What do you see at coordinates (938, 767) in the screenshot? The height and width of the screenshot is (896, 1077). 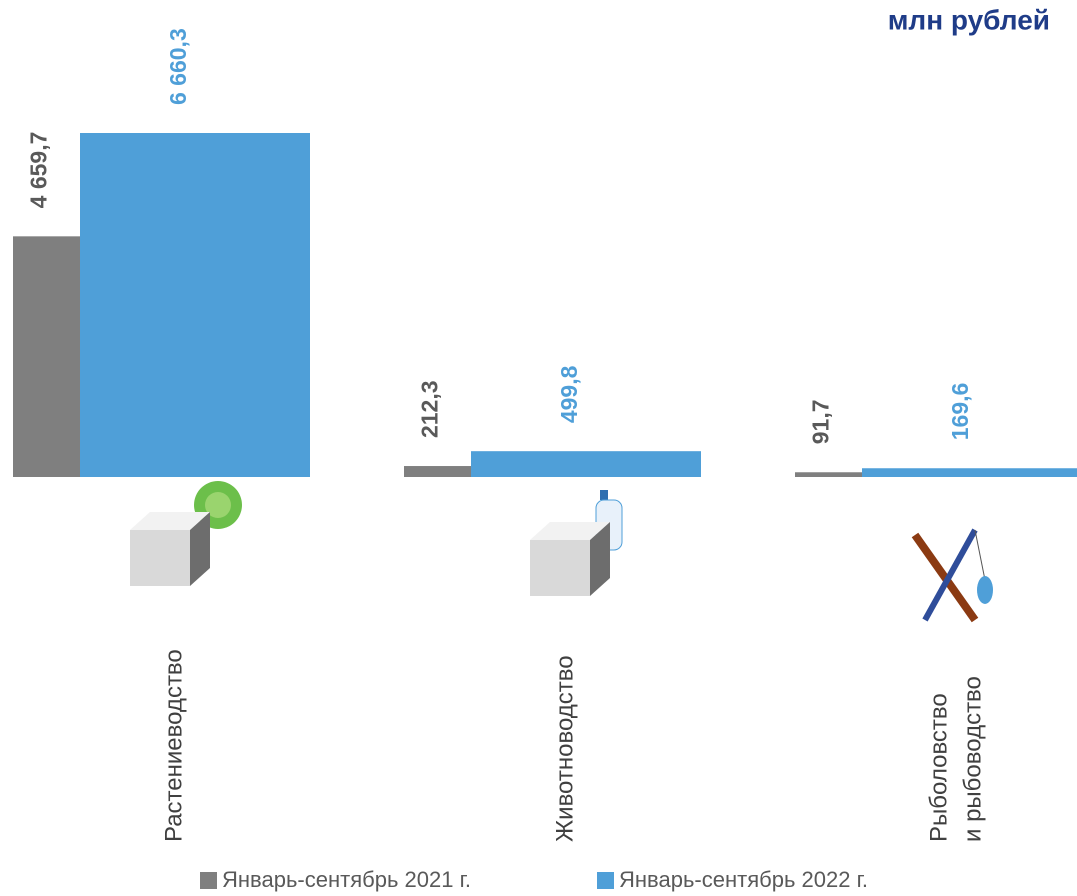 I see `category-label: Рыболовство` at bounding box center [938, 767].